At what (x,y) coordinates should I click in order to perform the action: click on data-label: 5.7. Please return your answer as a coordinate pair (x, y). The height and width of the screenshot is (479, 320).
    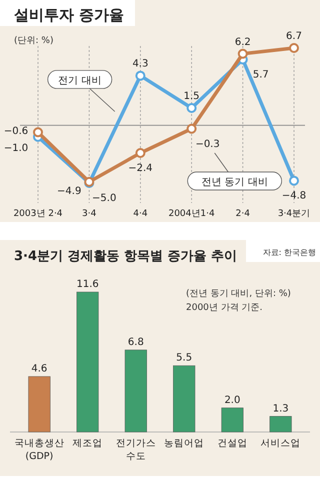
    Looking at the image, I should click on (260, 75).